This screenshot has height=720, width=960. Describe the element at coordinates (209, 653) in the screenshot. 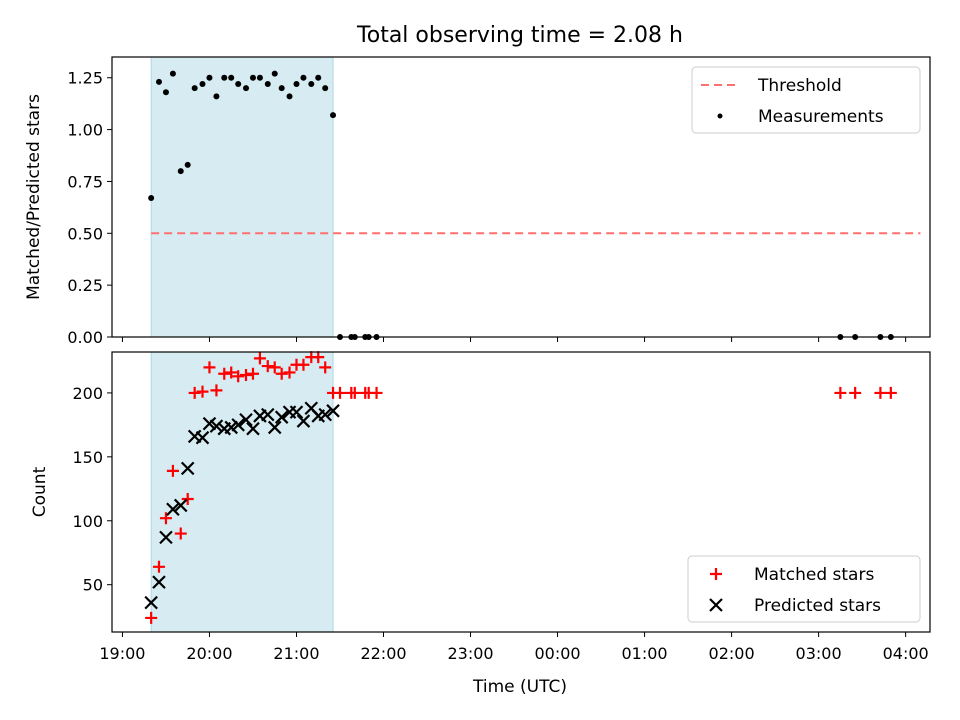

I see `x-tick-label: 20:00` at that location.